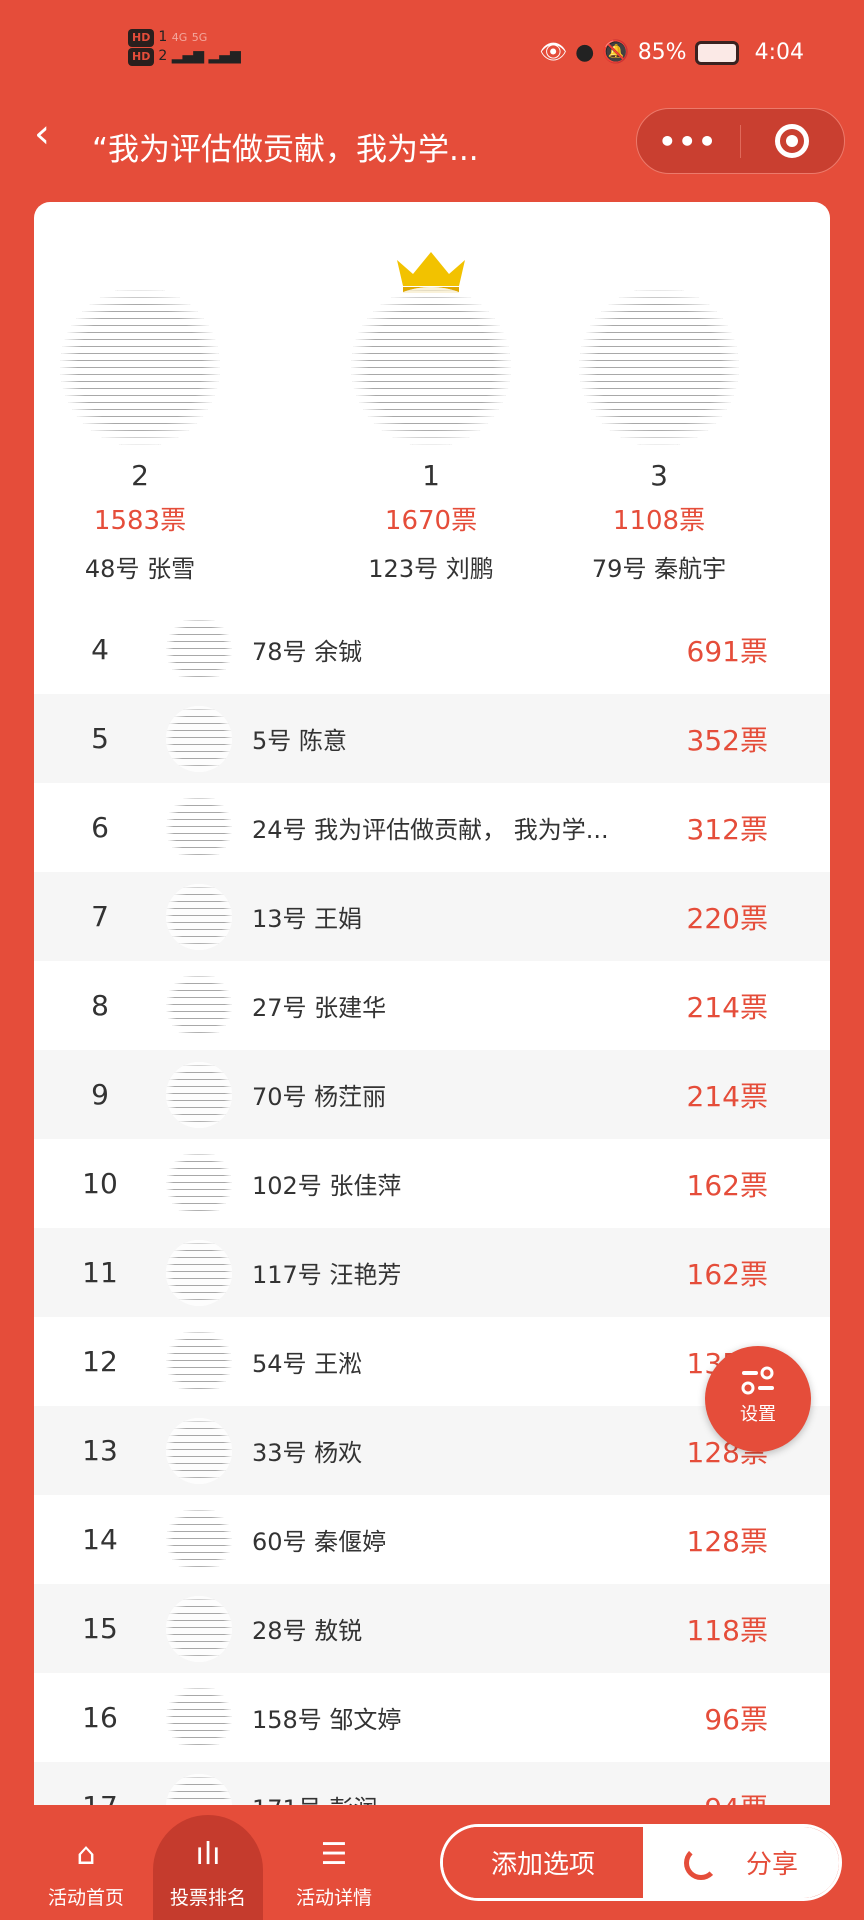  Describe the element at coordinates (431, 569) in the screenshot. I see `candidate-name: 123号 刘鹏` at that location.